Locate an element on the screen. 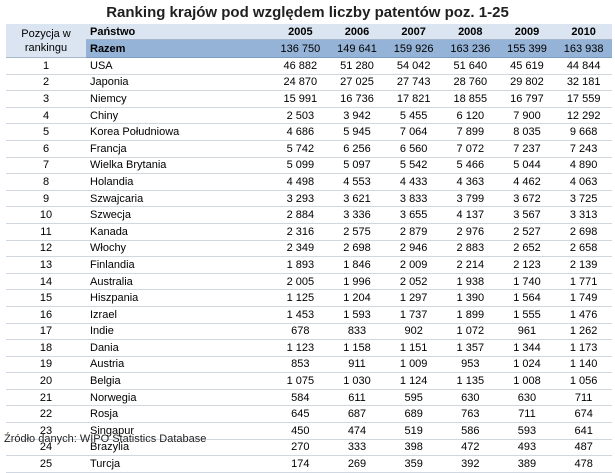  header-rank: Pozycja w rankingu is located at coordinates (46, 41).